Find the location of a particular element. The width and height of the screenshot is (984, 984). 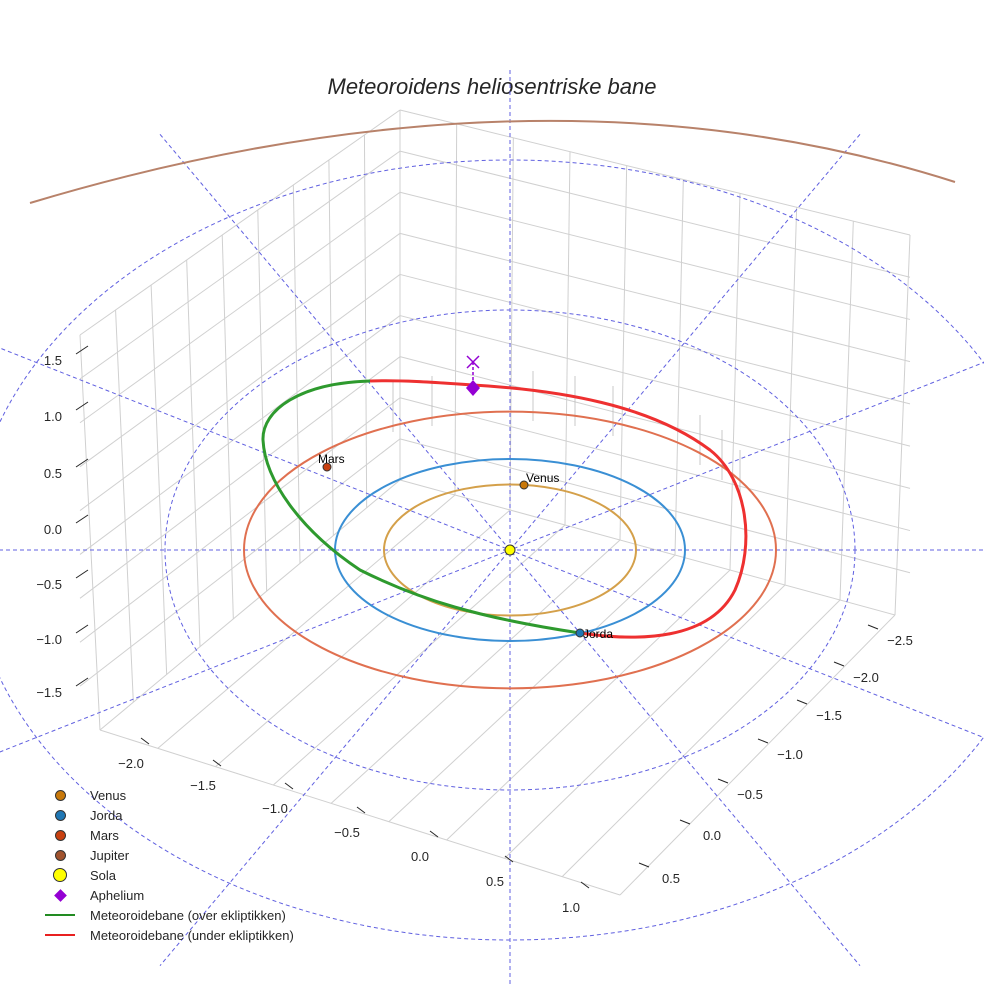

y-tick-label: −1.5 is located at coordinates (829, 715).